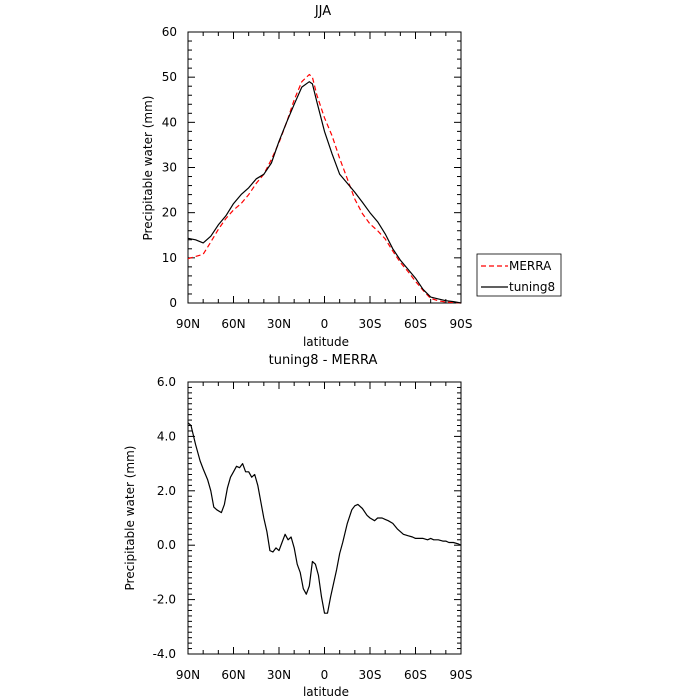  I want to click on legend-box, so click(519, 275).